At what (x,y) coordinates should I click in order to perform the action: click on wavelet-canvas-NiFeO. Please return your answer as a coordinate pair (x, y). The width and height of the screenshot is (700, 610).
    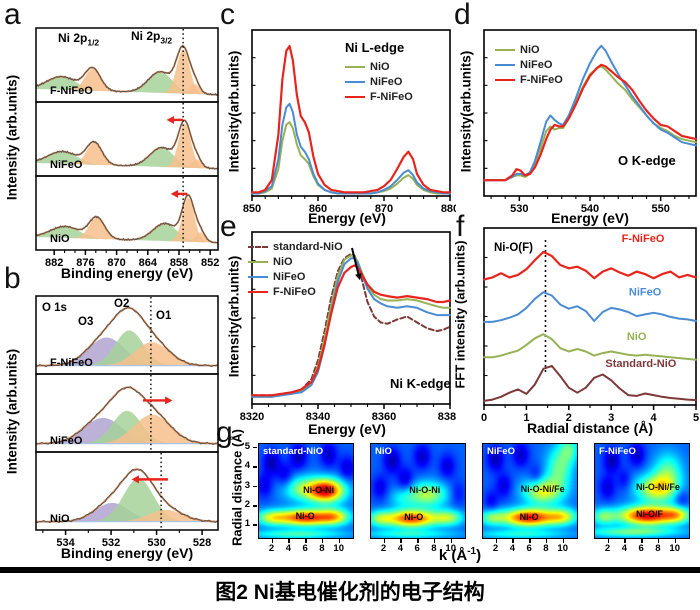
    Looking at the image, I should click on (530, 491).